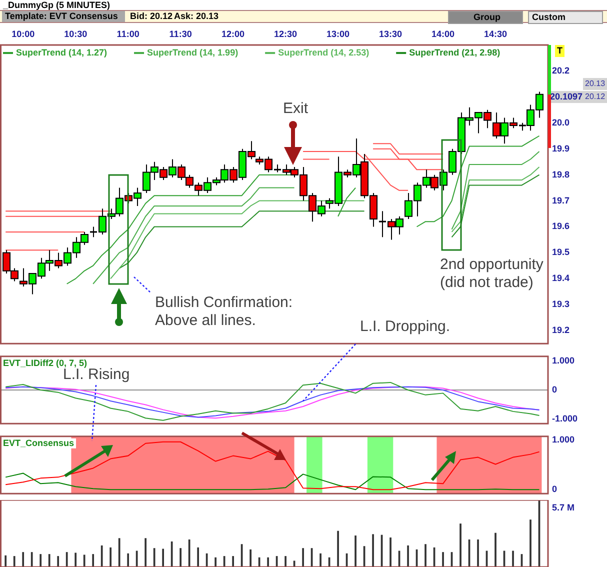 This screenshot has height=567, width=607. I want to click on x-tick-label: 10:30, so click(76, 34).